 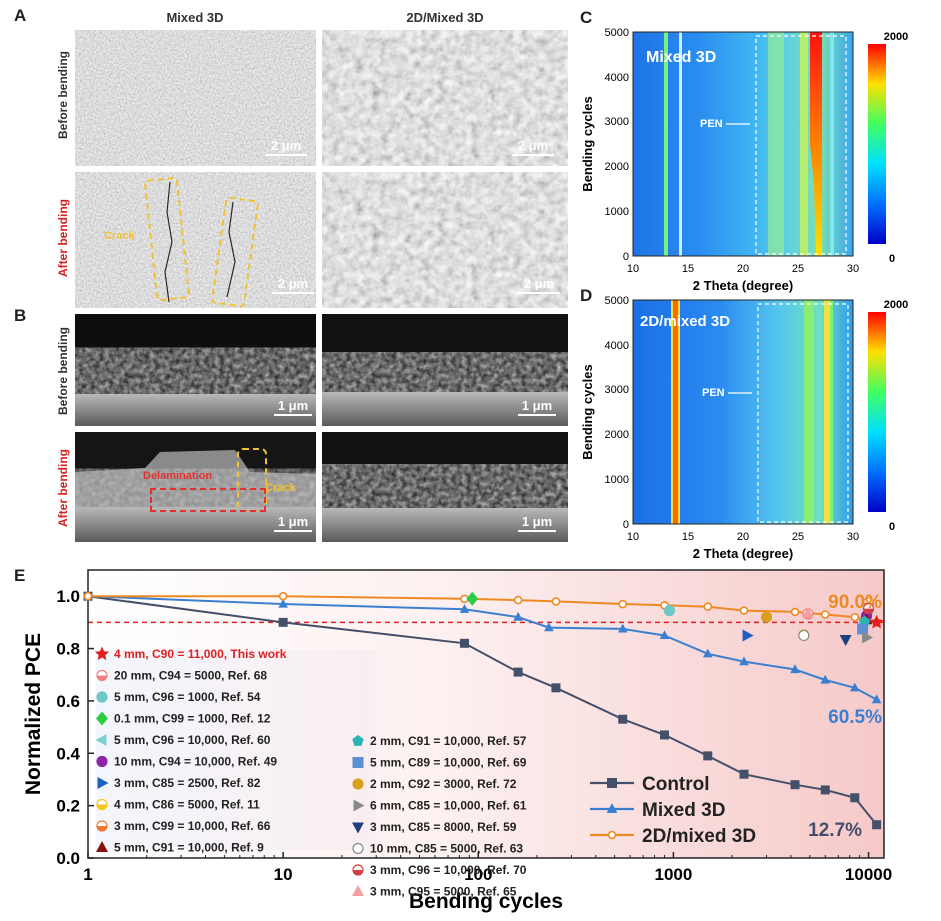 What do you see at coordinates (586, 295) in the screenshot?
I see `panel-label-d: D` at bounding box center [586, 295].